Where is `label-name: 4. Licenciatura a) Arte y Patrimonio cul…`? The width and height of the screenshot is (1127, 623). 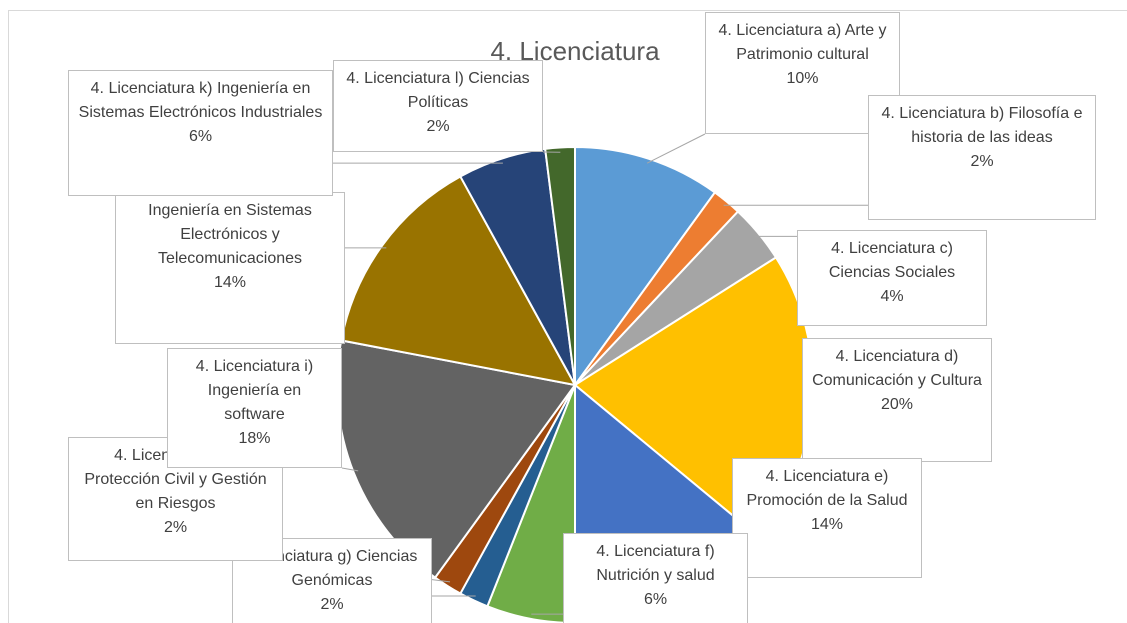
label-name: 4. Licenciatura a) Arte y Patrimonio cul… is located at coordinates (802, 42).